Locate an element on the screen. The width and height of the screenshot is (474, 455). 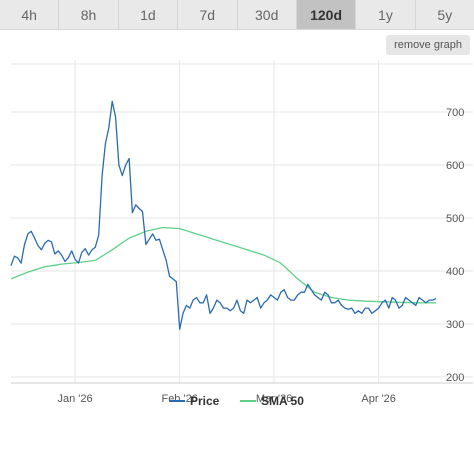
remove-graph-button: remove graph is located at coordinates (428, 45).